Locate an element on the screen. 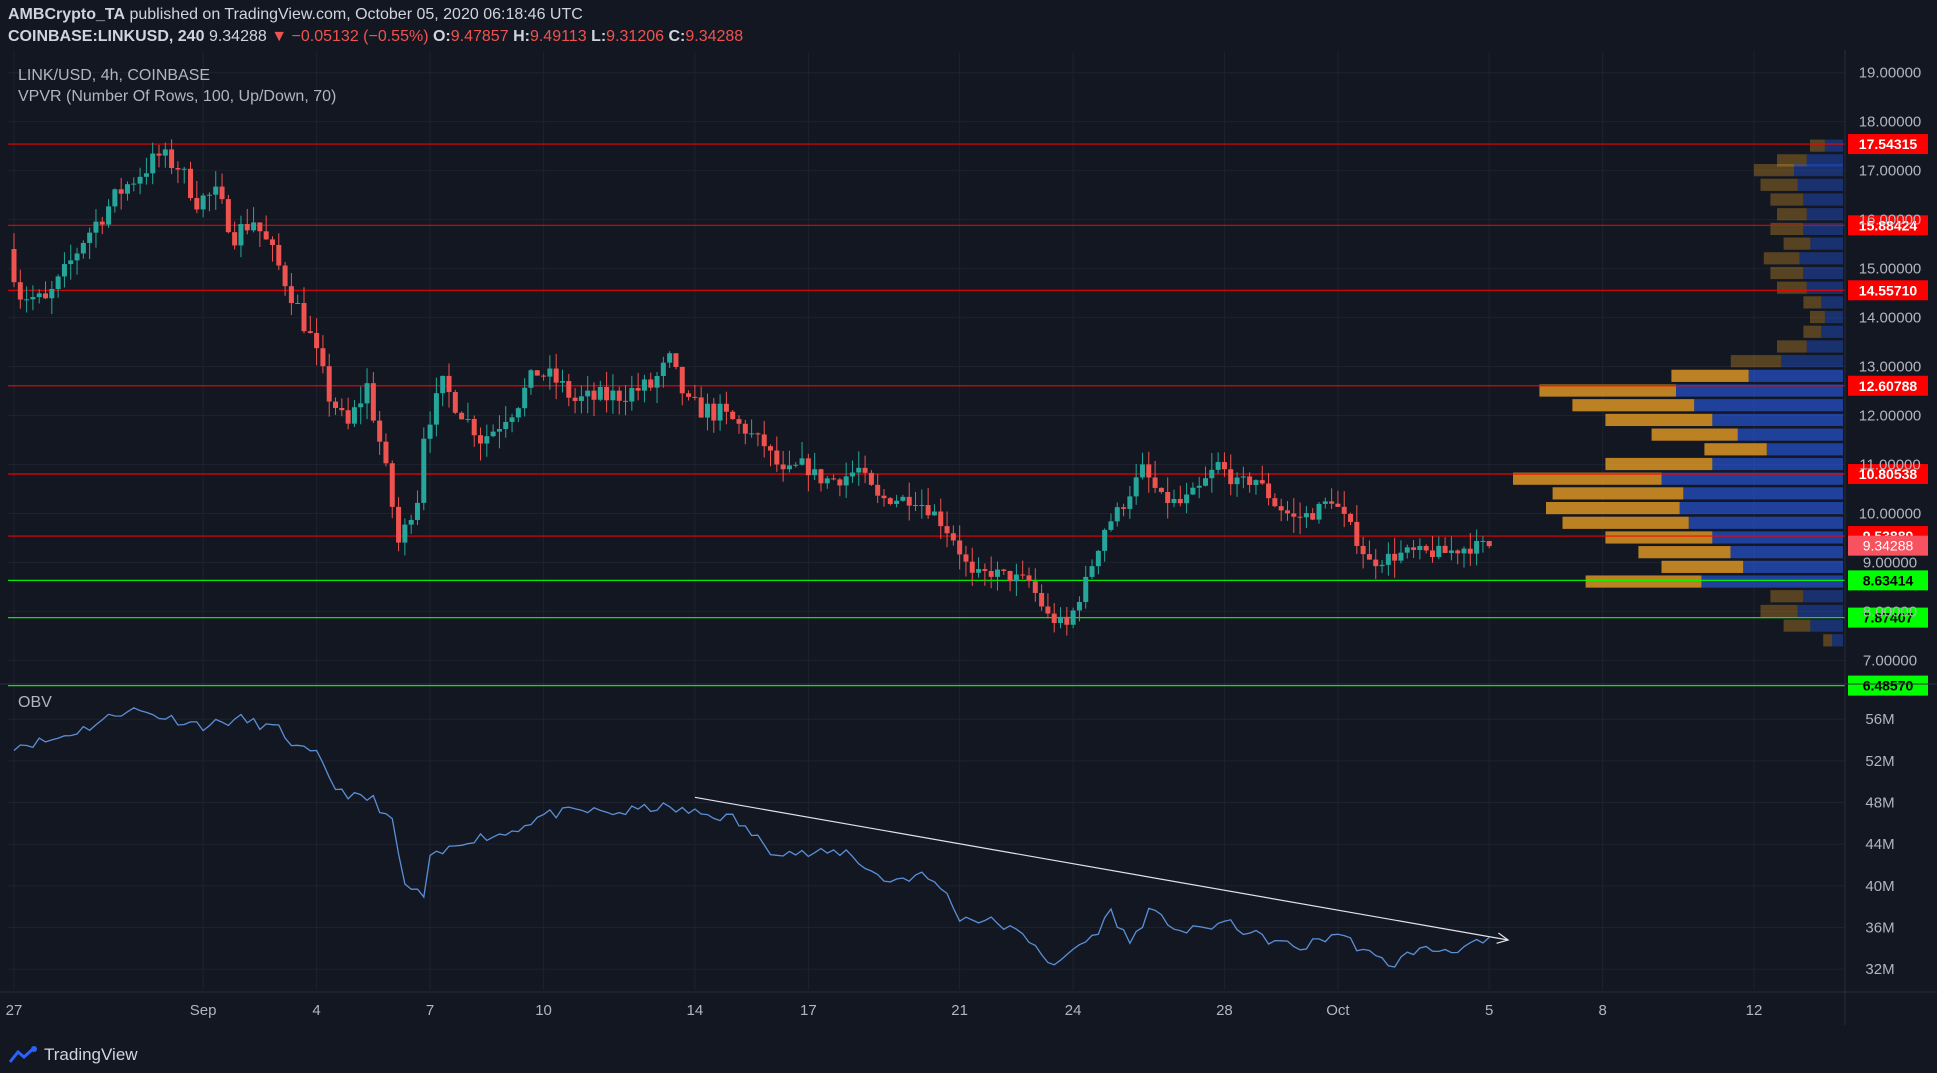 The width and height of the screenshot is (1937, 1073). low-value: 9.31206 is located at coordinates (635, 36).